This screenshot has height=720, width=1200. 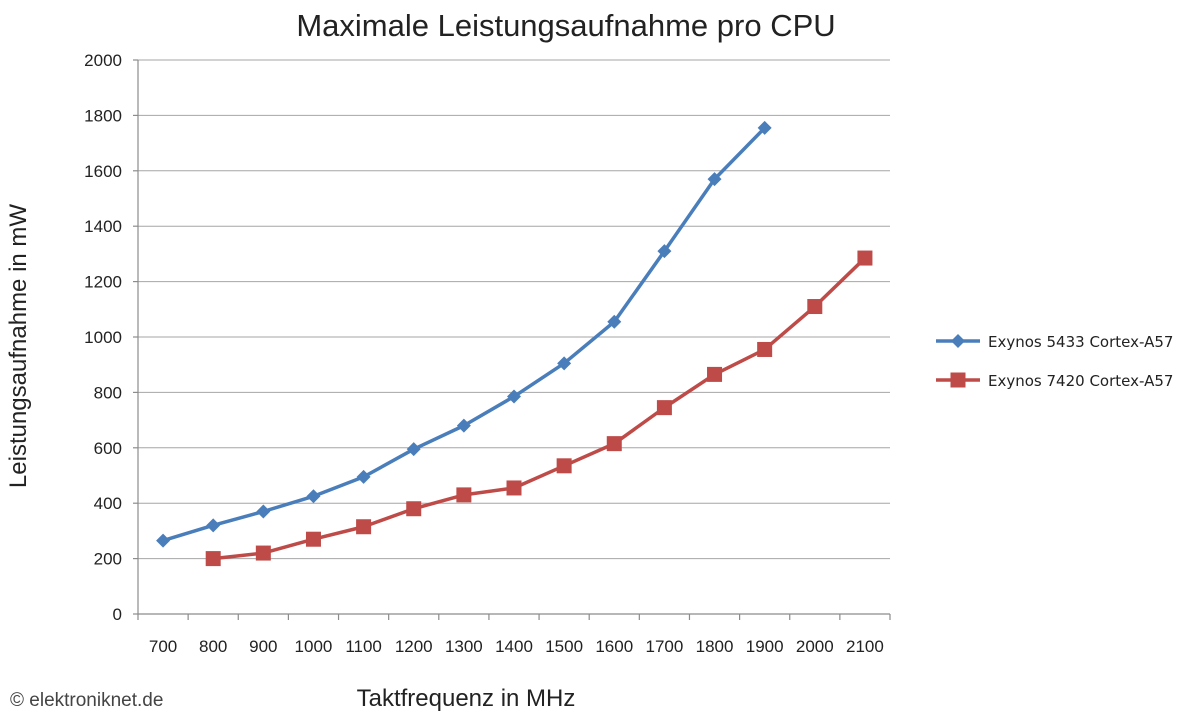 What do you see at coordinates (86, 700) in the screenshot?
I see `watermark: © elektroniknet.de` at bounding box center [86, 700].